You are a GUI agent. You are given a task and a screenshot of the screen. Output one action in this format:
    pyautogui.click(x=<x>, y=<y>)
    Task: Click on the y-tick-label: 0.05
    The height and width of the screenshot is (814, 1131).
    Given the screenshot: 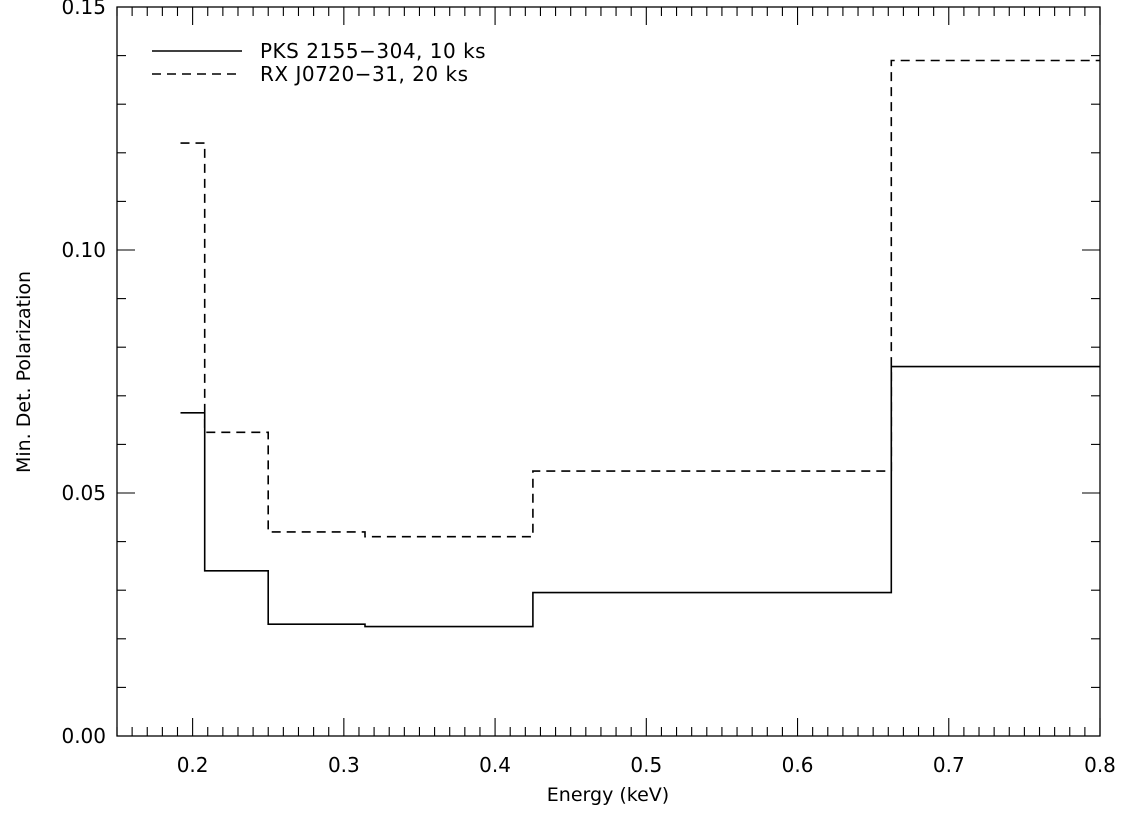 What is the action you would take?
    pyautogui.click(x=83, y=493)
    